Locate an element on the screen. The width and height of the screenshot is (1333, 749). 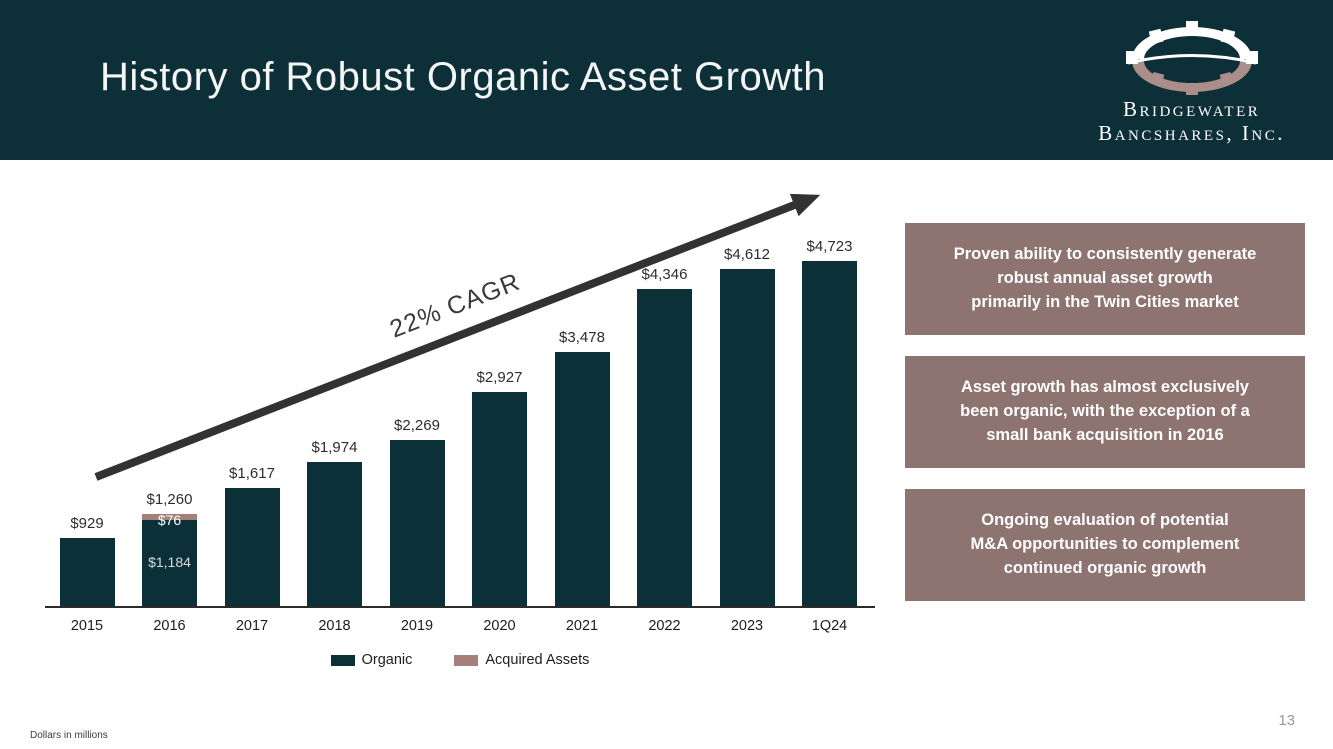
organic-value-label: $1,184 is located at coordinates (169, 561).